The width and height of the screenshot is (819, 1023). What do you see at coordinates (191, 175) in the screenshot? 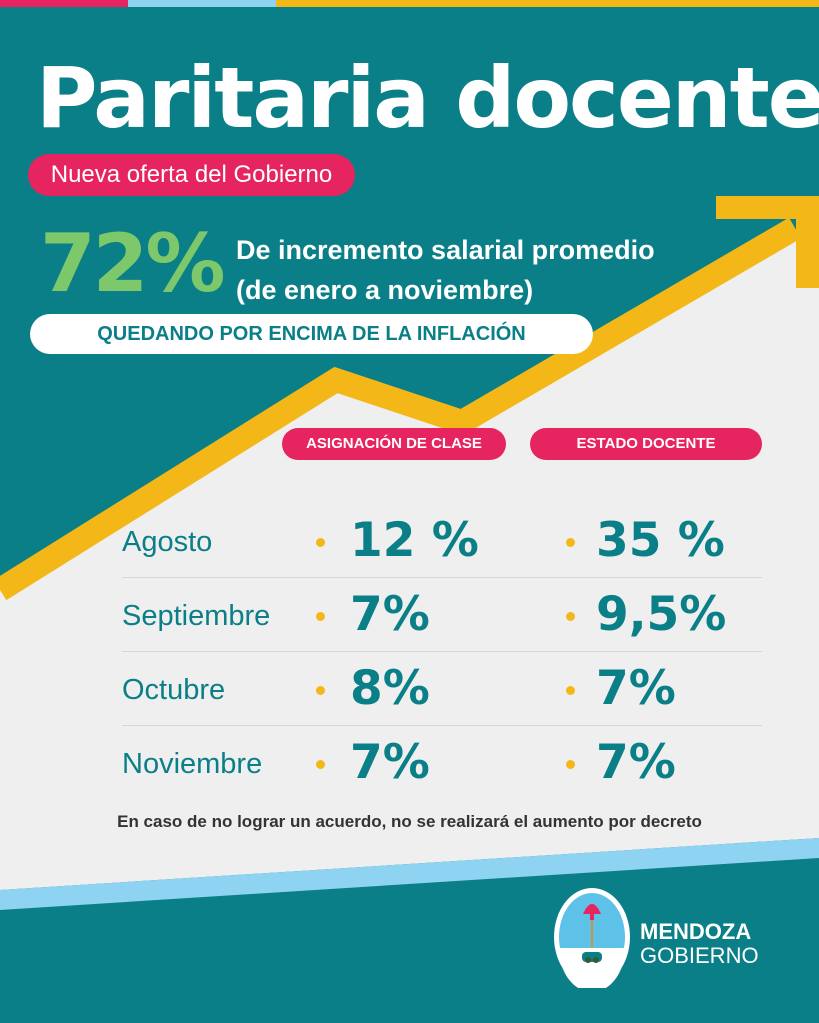
I see `subtitle-badge: Nueva oferta del Gobierno` at bounding box center [191, 175].